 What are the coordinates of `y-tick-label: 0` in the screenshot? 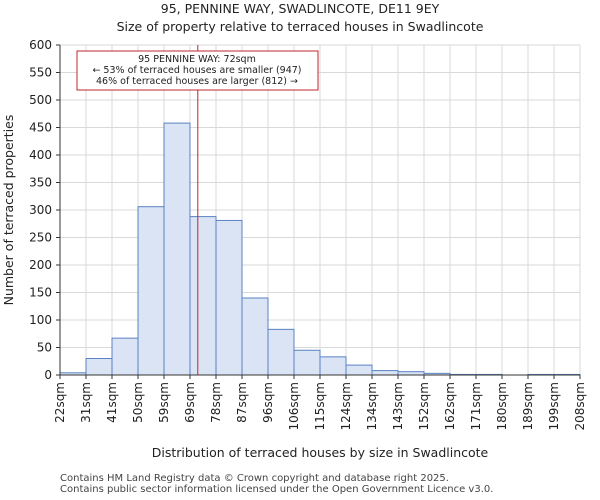 It's located at (48, 375).